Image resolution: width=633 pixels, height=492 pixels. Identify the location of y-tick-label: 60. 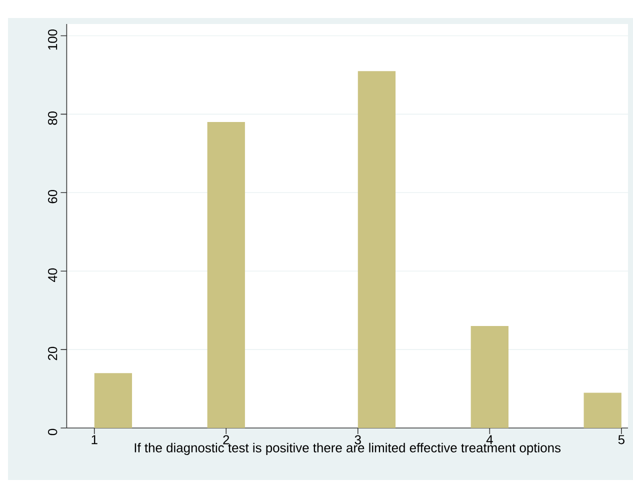
(53, 197).